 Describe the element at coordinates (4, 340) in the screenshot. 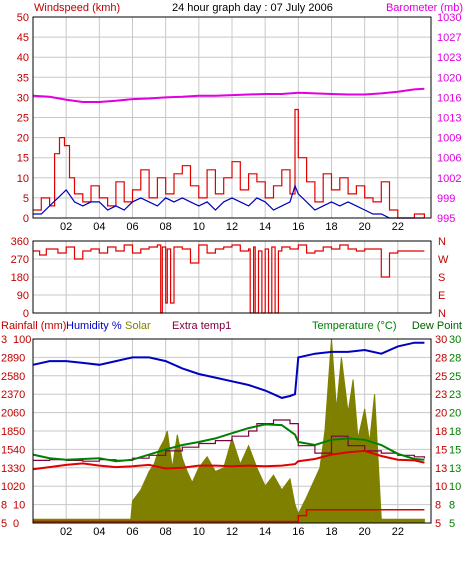

I see `rain-tick-label: 3` at that location.